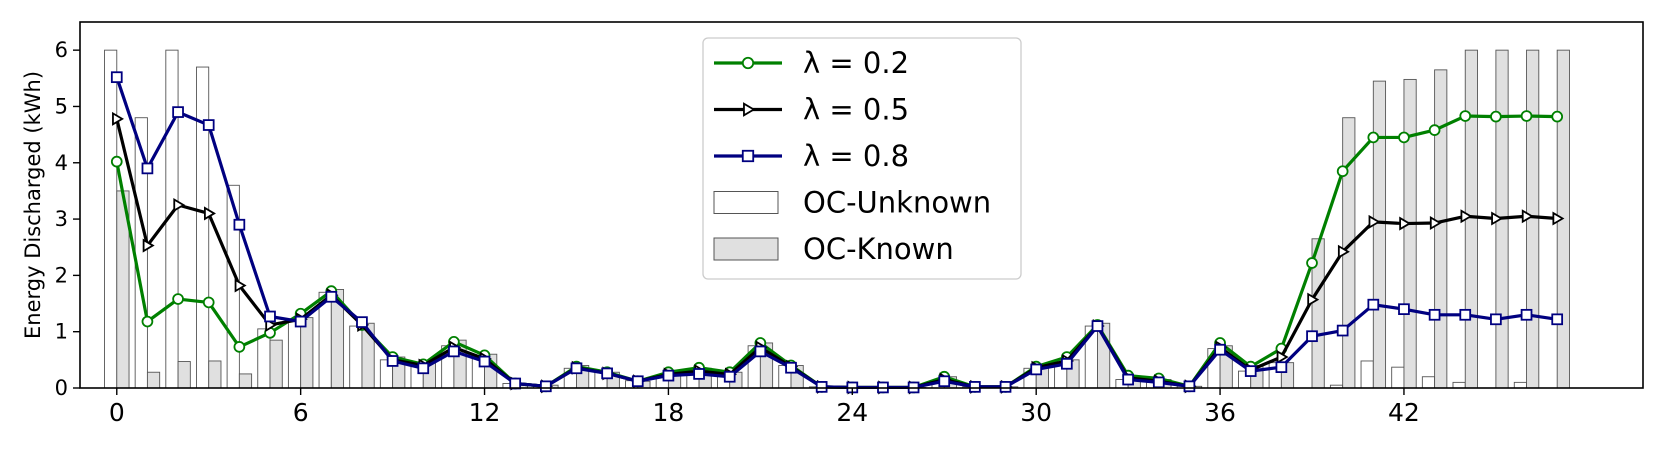 The height and width of the screenshot is (453, 1661). What do you see at coordinates (1404, 412) in the screenshot?
I see `x-tick-label: 42` at bounding box center [1404, 412].